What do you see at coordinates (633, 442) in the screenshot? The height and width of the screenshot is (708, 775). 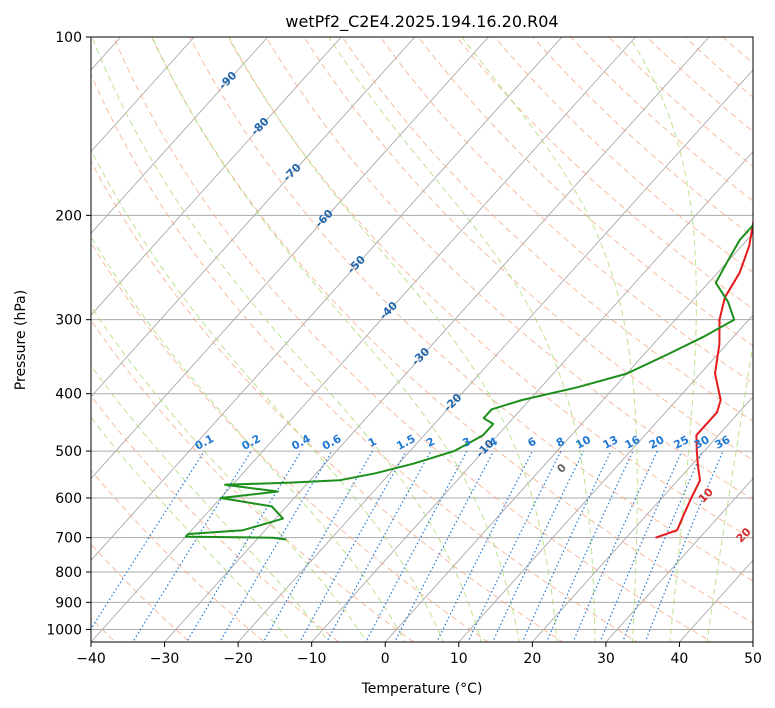 I see `mixing-ratio-label: 16` at bounding box center [633, 442].